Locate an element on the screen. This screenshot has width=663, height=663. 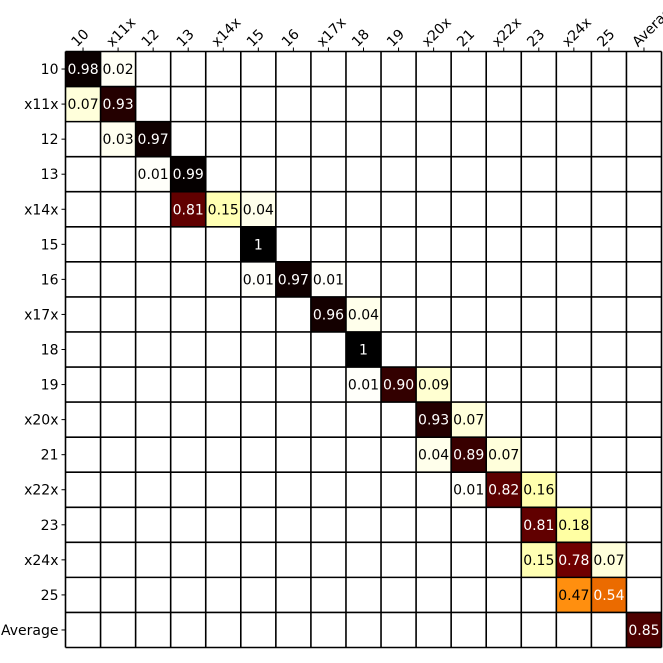
column-tick-label: 10 is located at coordinates (81, 38).